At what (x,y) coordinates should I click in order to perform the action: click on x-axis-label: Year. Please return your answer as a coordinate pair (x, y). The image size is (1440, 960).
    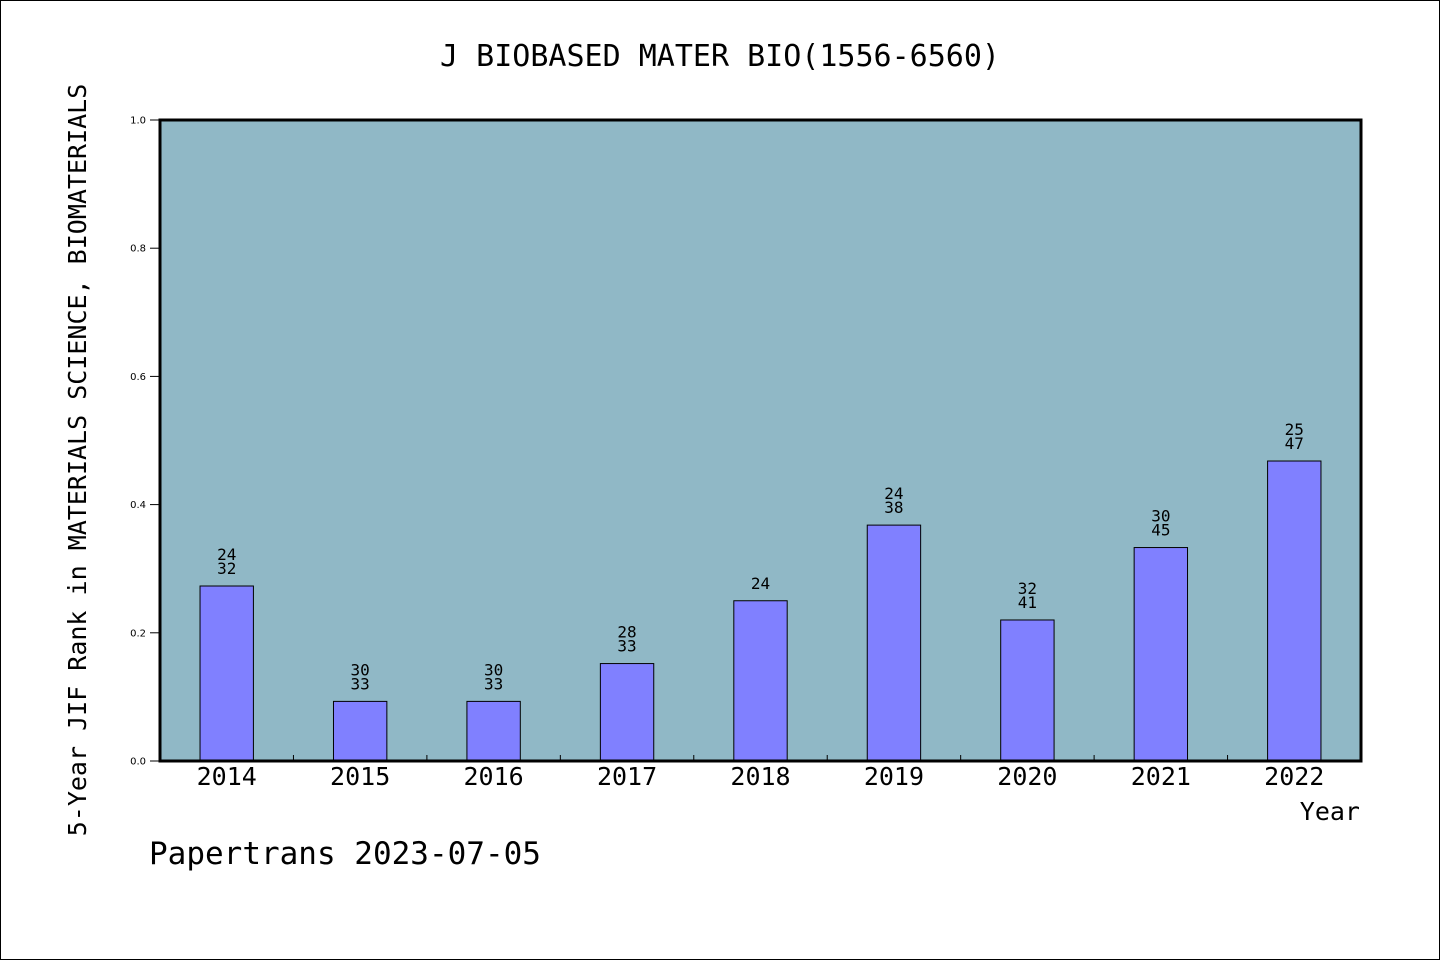
    Looking at the image, I should click on (1330, 811).